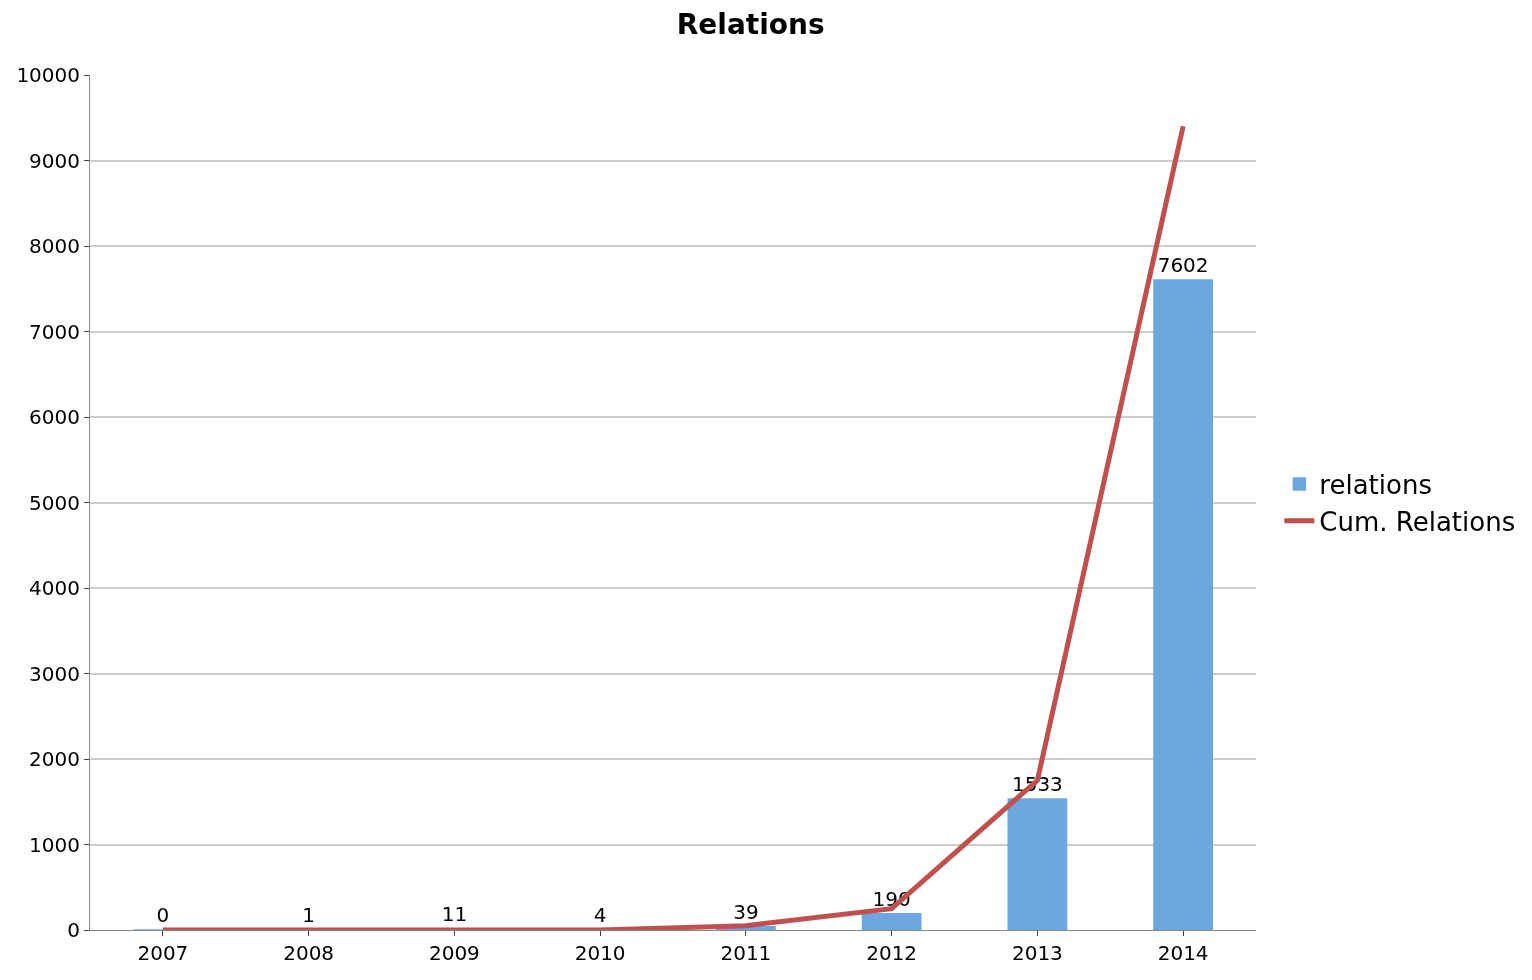 The width and height of the screenshot is (1532, 980). What do you see at coordinates (54, 759) in the screenshot?
I see `y-tick-label: 2000` at bounding box center [54, 759].